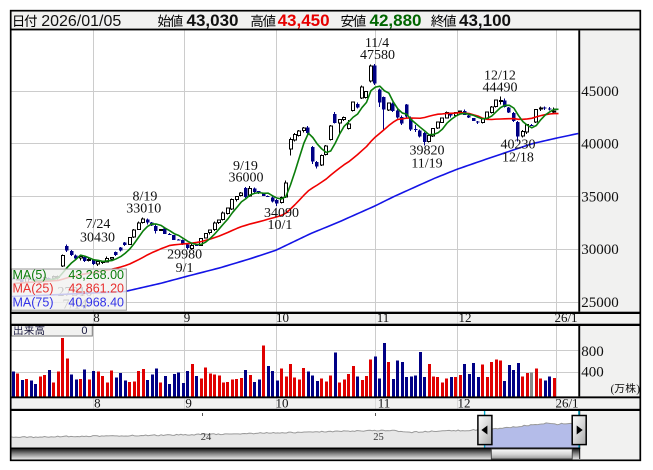 Image resolution: width=653 pixels, height=470 pixels. What do you see at coordinates (96, 275) in the screenshot?
I see `svg-text: 43,268.00` at bounding box center [96, 275].